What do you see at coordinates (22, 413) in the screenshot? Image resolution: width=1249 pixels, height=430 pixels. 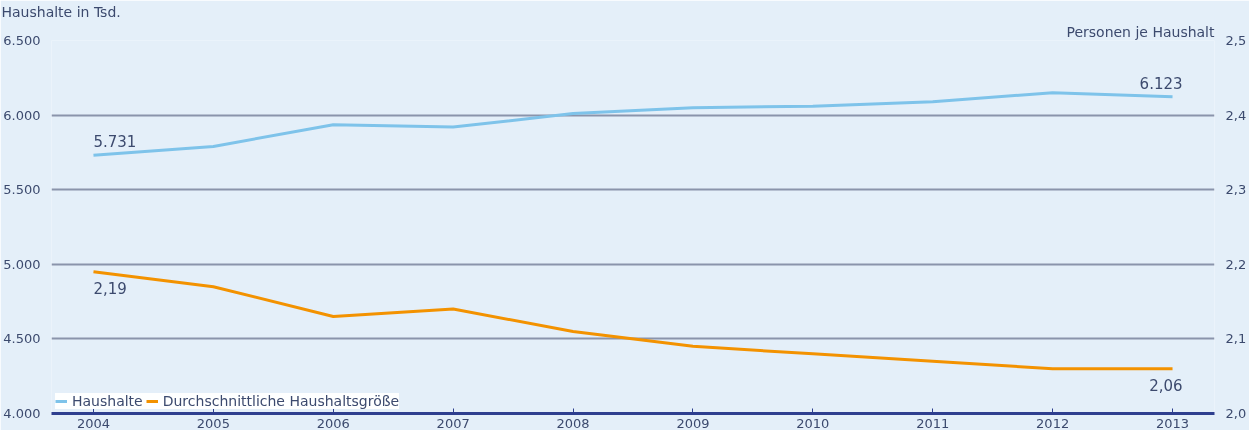 I see `y-tick-label: 4.000` at bounding box center [22, 413].